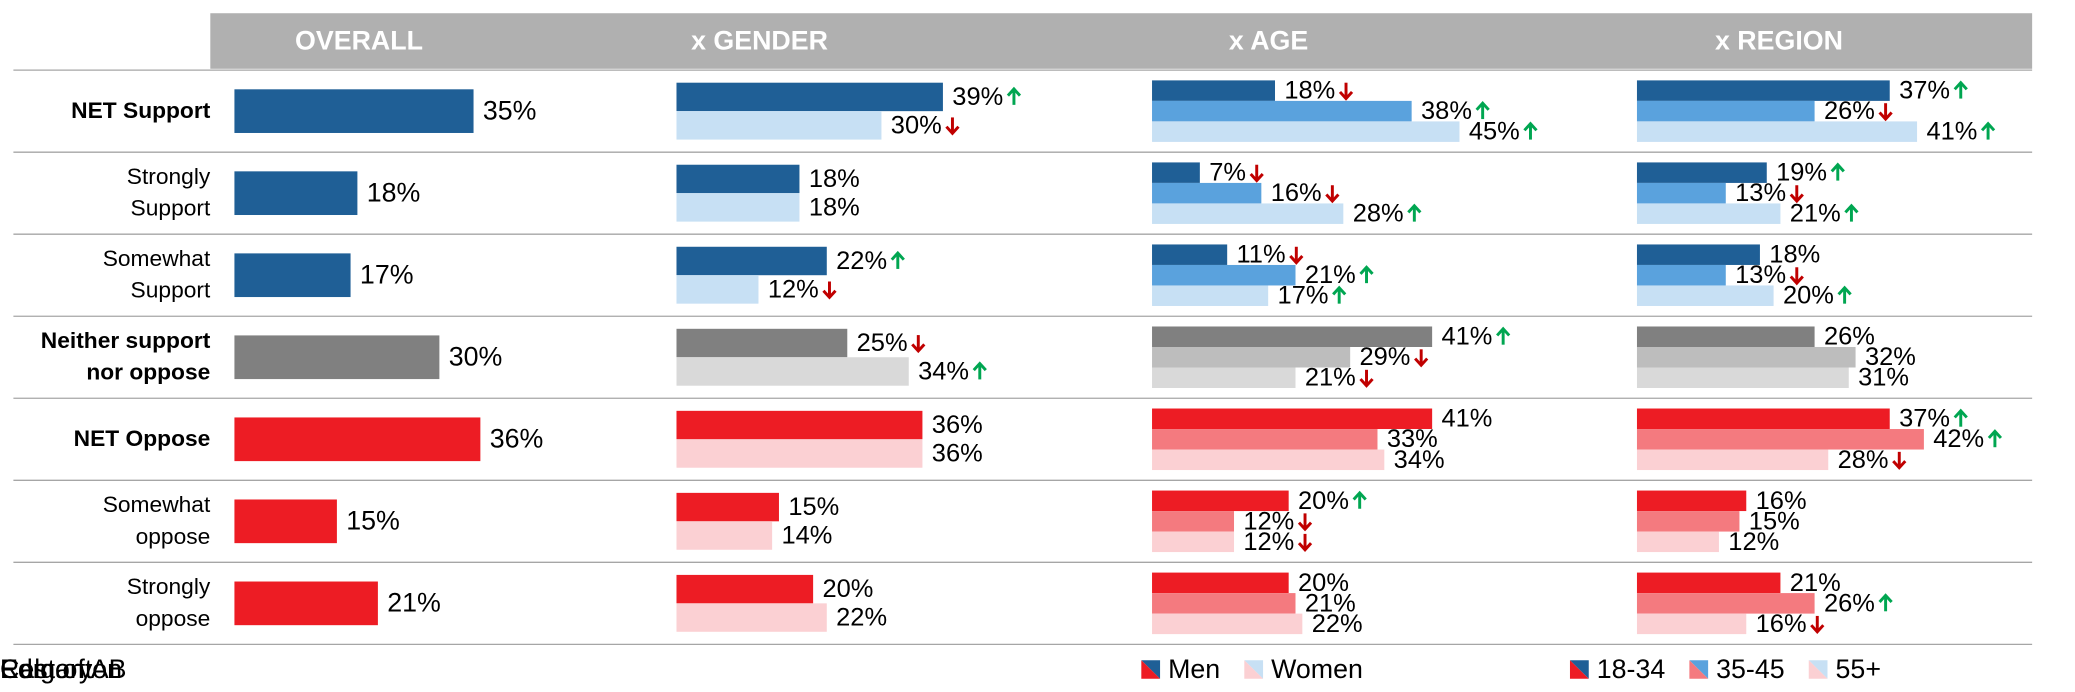 This screenshot has width=2075, height=692. Describe the element at coordinates (759, 40) in the screenshot. I see `column-title: x GENDER` at that location.